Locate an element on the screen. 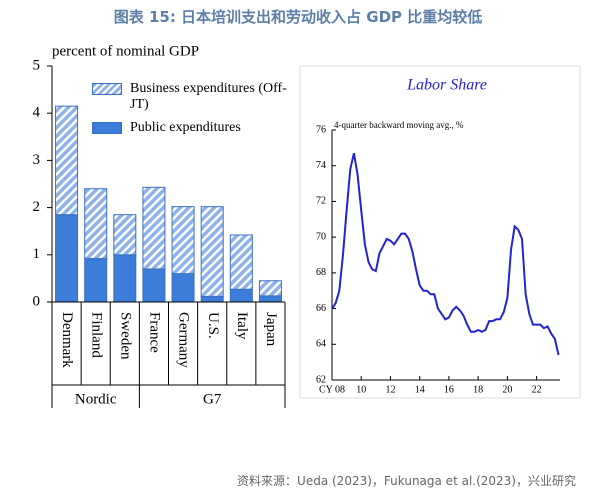 The width and height of the screenshot is (596, 496). group-label: Nordic is located at coordinates (96, 399).